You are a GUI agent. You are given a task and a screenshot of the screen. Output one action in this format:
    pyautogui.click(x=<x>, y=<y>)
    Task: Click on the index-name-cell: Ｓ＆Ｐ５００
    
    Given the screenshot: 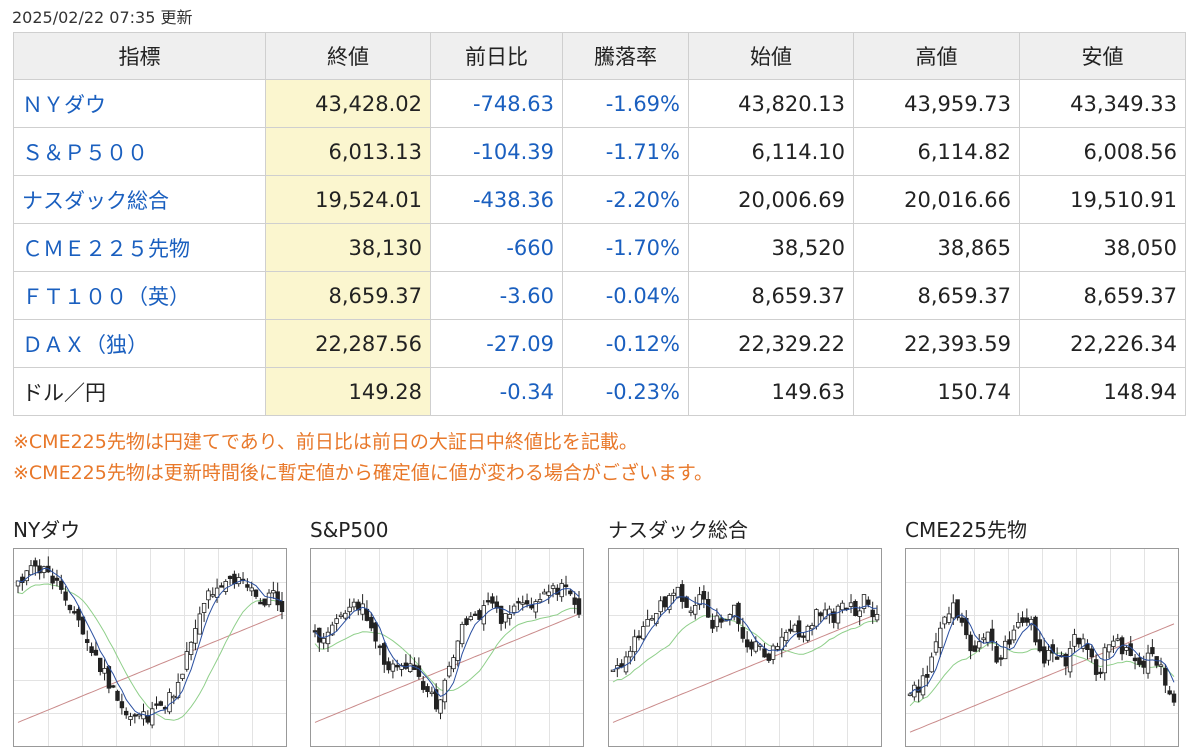 What is the action you would take?
    pyautogui.click(x=139, y=151)
    